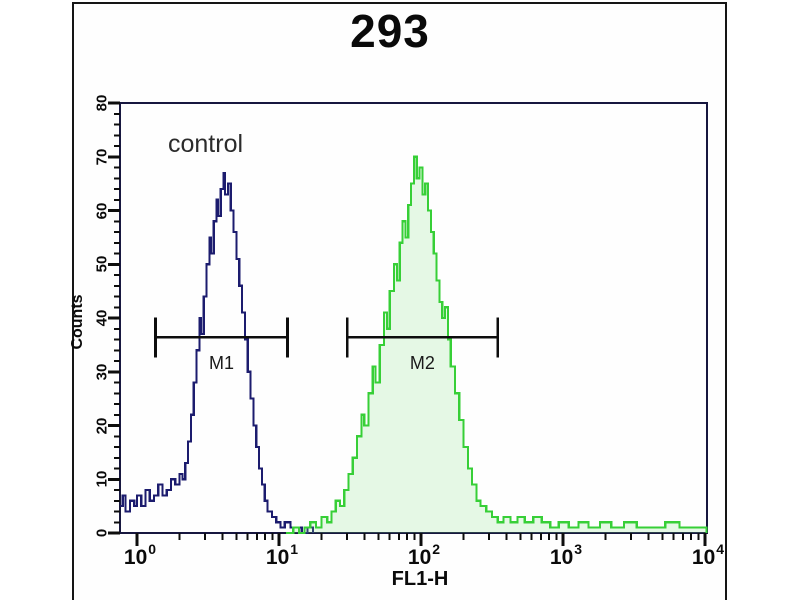  What do you see at coordinates (102, 103) in the screenshot?
I see `y-tick-label: 80` at bounding box center [102, 103].